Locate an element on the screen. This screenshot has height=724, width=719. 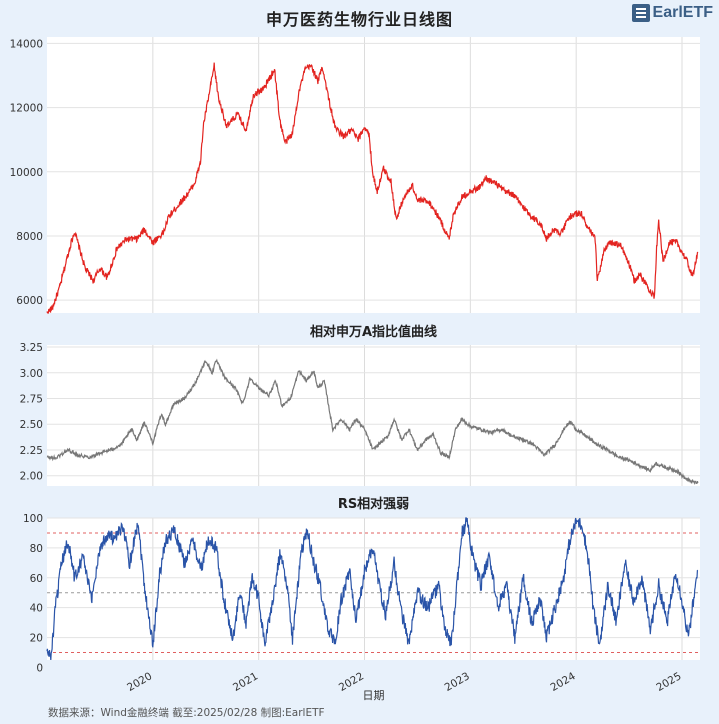
x-axis-label: 日期 is located at coordinates (374, 695).